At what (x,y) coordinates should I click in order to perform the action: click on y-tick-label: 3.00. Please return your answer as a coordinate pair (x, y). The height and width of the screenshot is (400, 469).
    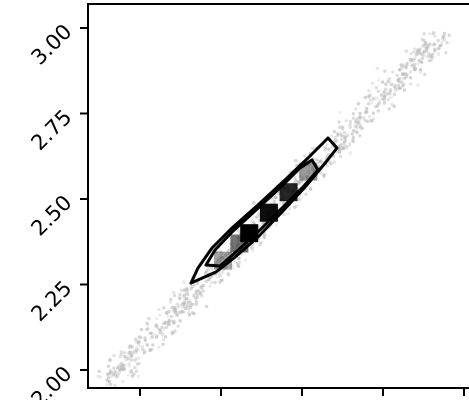
    Looking at the image, I should click on (51, 45).